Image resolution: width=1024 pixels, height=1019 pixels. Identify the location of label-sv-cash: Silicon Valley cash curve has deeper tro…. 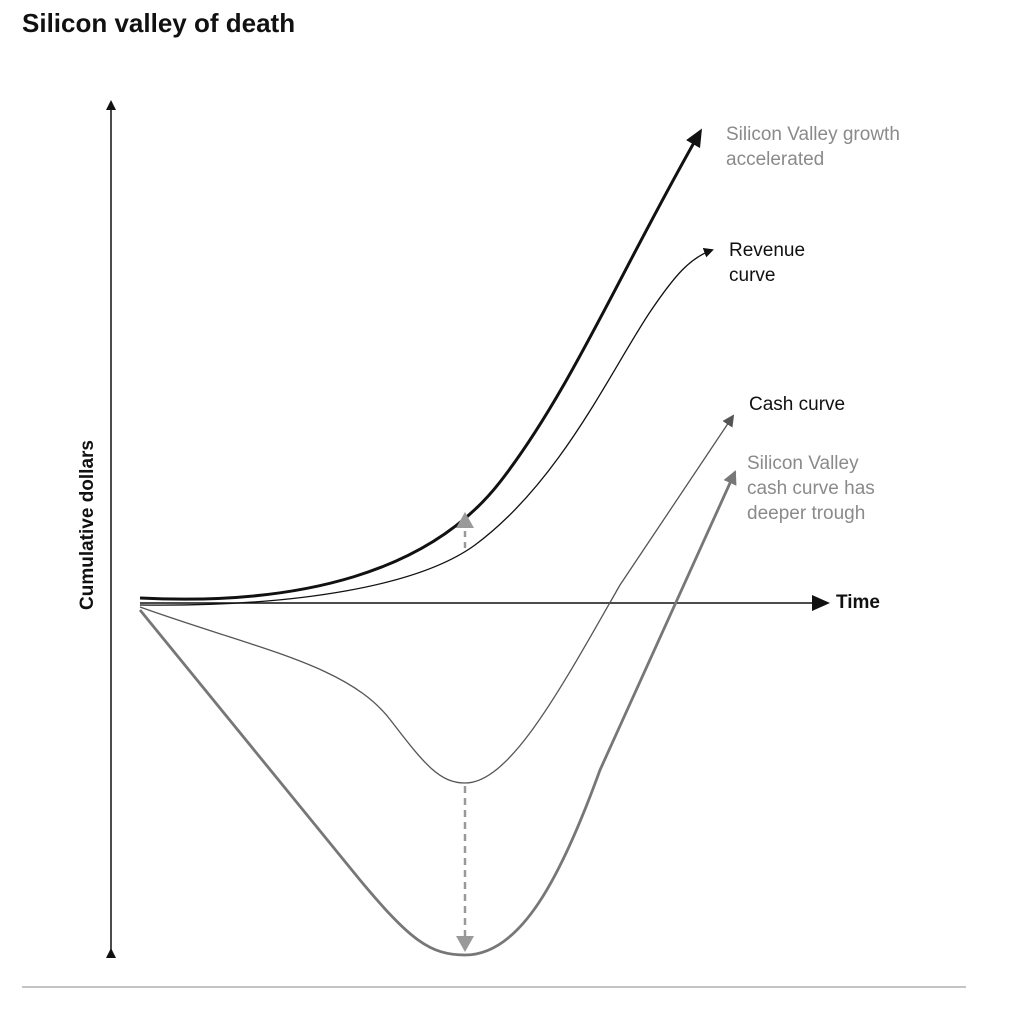
(811, 488).